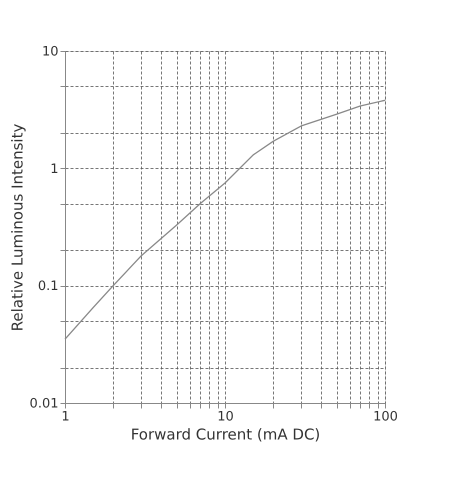 The image size is (465, 501). I want to click on y-axis-title: Relative Luminous Intensity, so click(17, 228).